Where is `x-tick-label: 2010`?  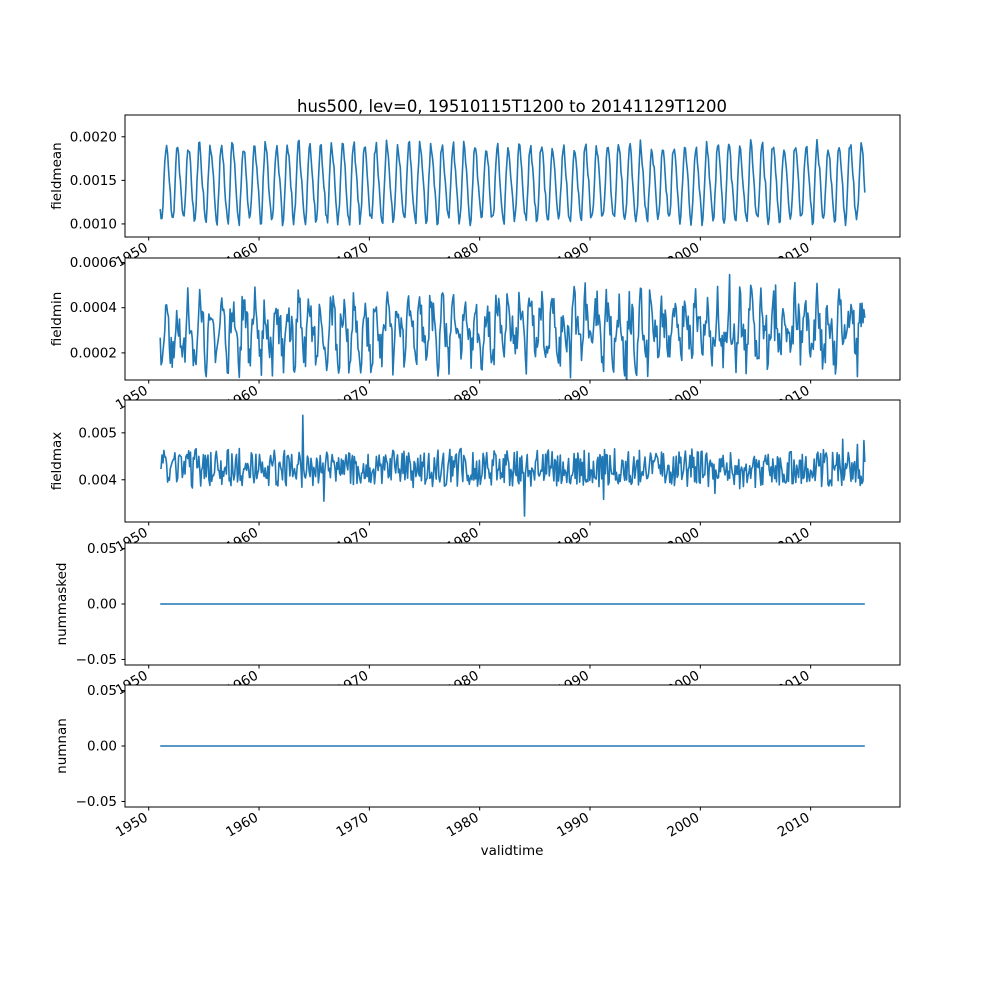 x-tick-label: 2010 is located at coordinates (794, 825).